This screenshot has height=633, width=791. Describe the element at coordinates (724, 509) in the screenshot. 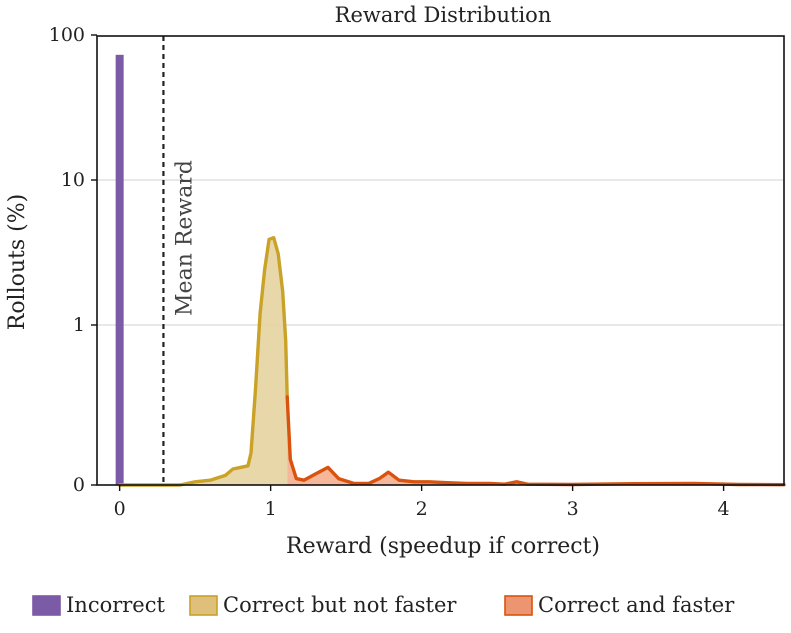

I see `x-tick-label: 4` at that location.